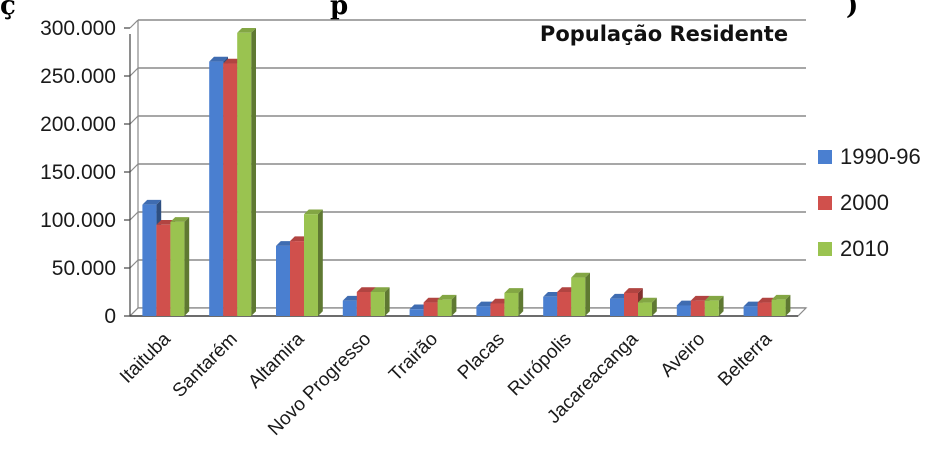 This screenshot has width=928, height=471. Describe the element at coordinates (8, 10) in the screenshot. I see `header-fragment-left: ç` at that location.